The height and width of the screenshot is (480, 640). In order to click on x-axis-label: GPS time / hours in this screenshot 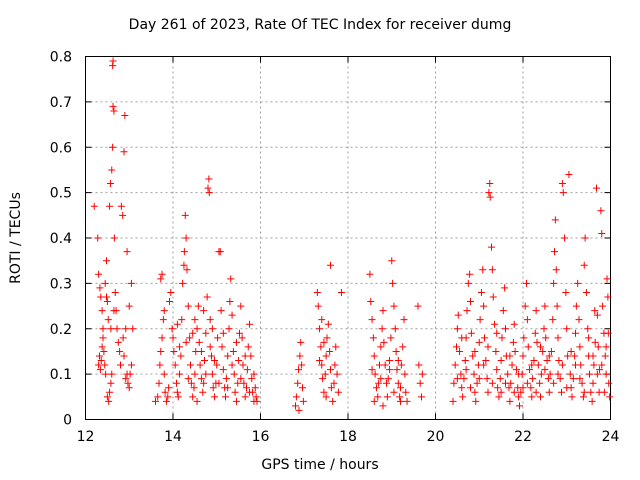, I will do `click(320, 465)`.